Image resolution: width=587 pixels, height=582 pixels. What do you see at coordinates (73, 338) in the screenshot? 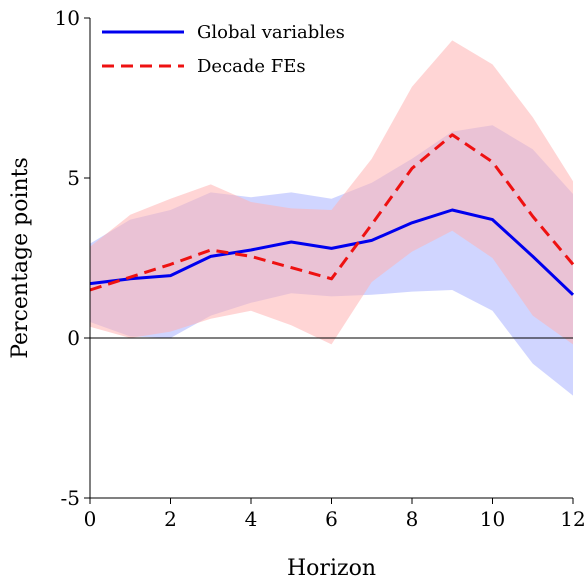
I see `y-tick-label: 0` at bounding box center [73, 338].